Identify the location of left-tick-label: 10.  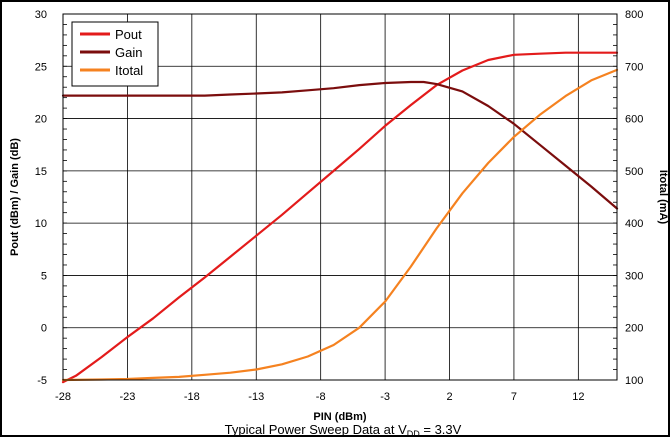
(41, 224).